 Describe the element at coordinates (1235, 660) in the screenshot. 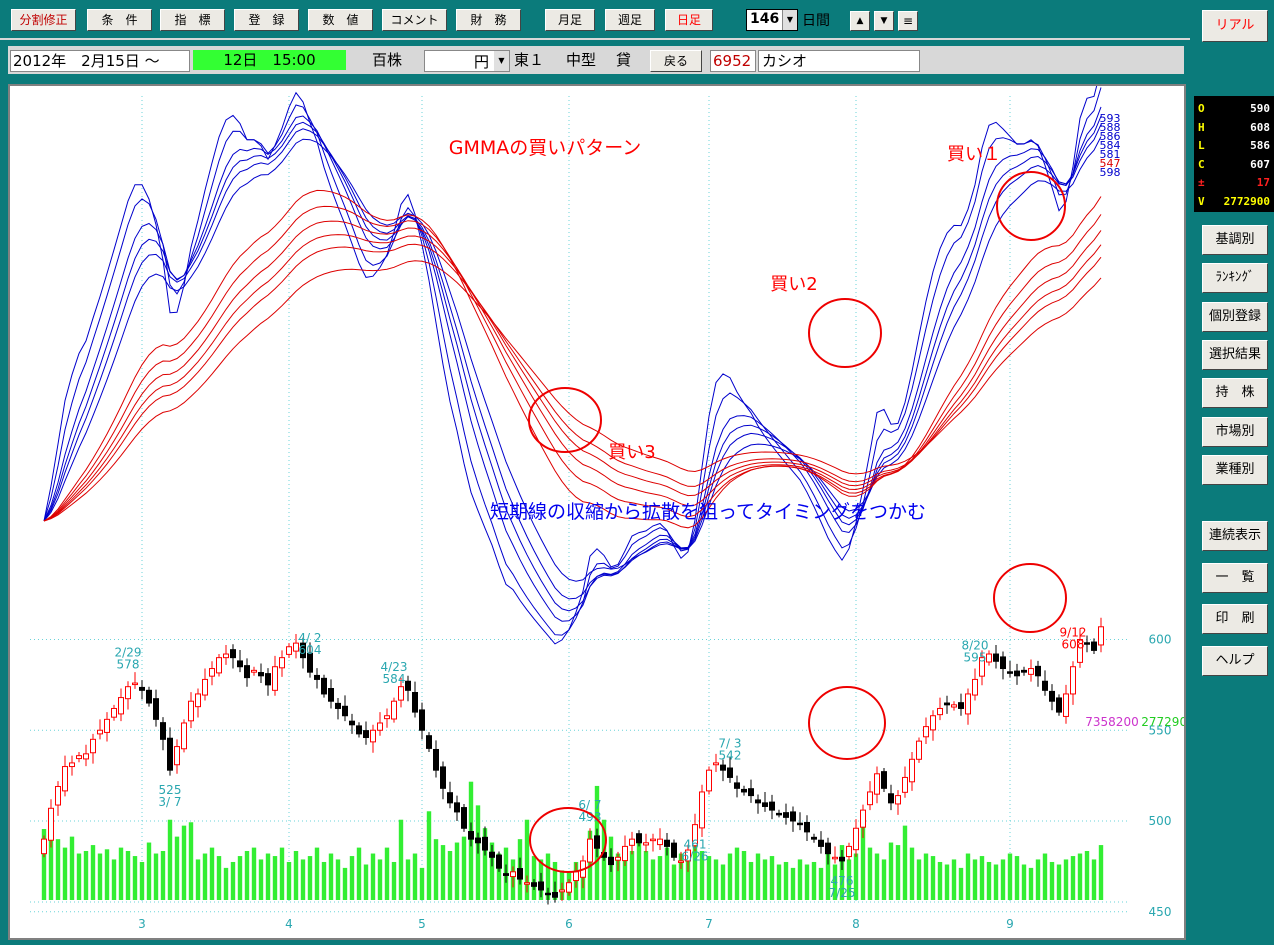

I see `side-button: ヘルプ` at that location.